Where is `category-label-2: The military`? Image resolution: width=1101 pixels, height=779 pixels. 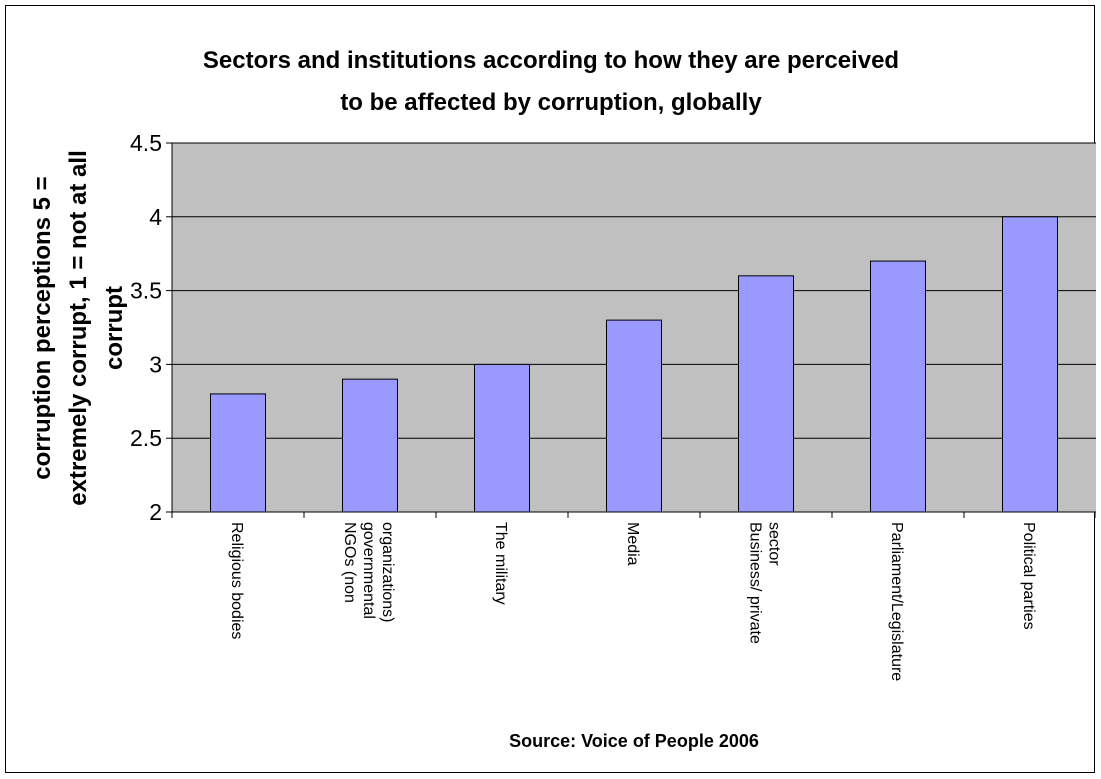 category-label-2: The military is located at coordinates (500, 563).